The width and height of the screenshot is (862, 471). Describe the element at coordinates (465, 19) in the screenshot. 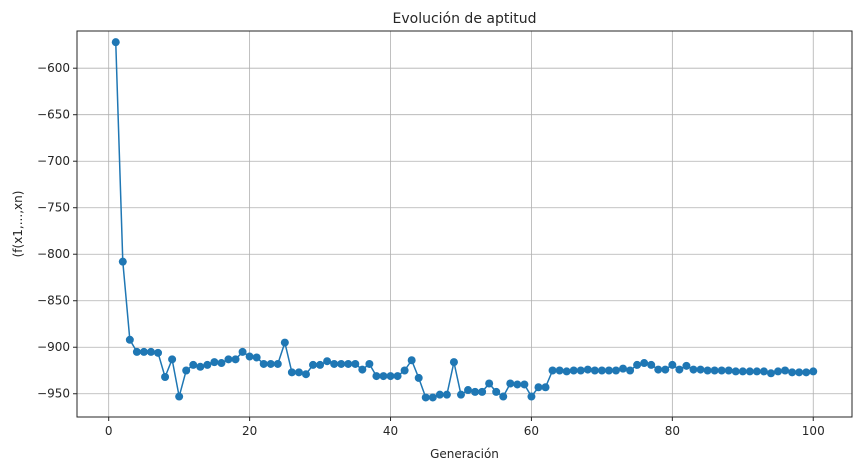

I see `chart-title: Evolución de aptitud` at that location.